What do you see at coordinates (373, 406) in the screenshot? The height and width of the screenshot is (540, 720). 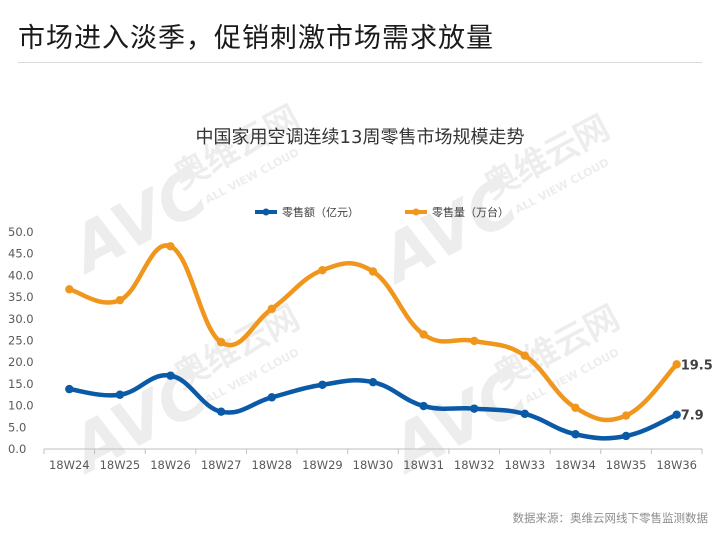 I see `series-sales-value` at bounding box center [373, 406].